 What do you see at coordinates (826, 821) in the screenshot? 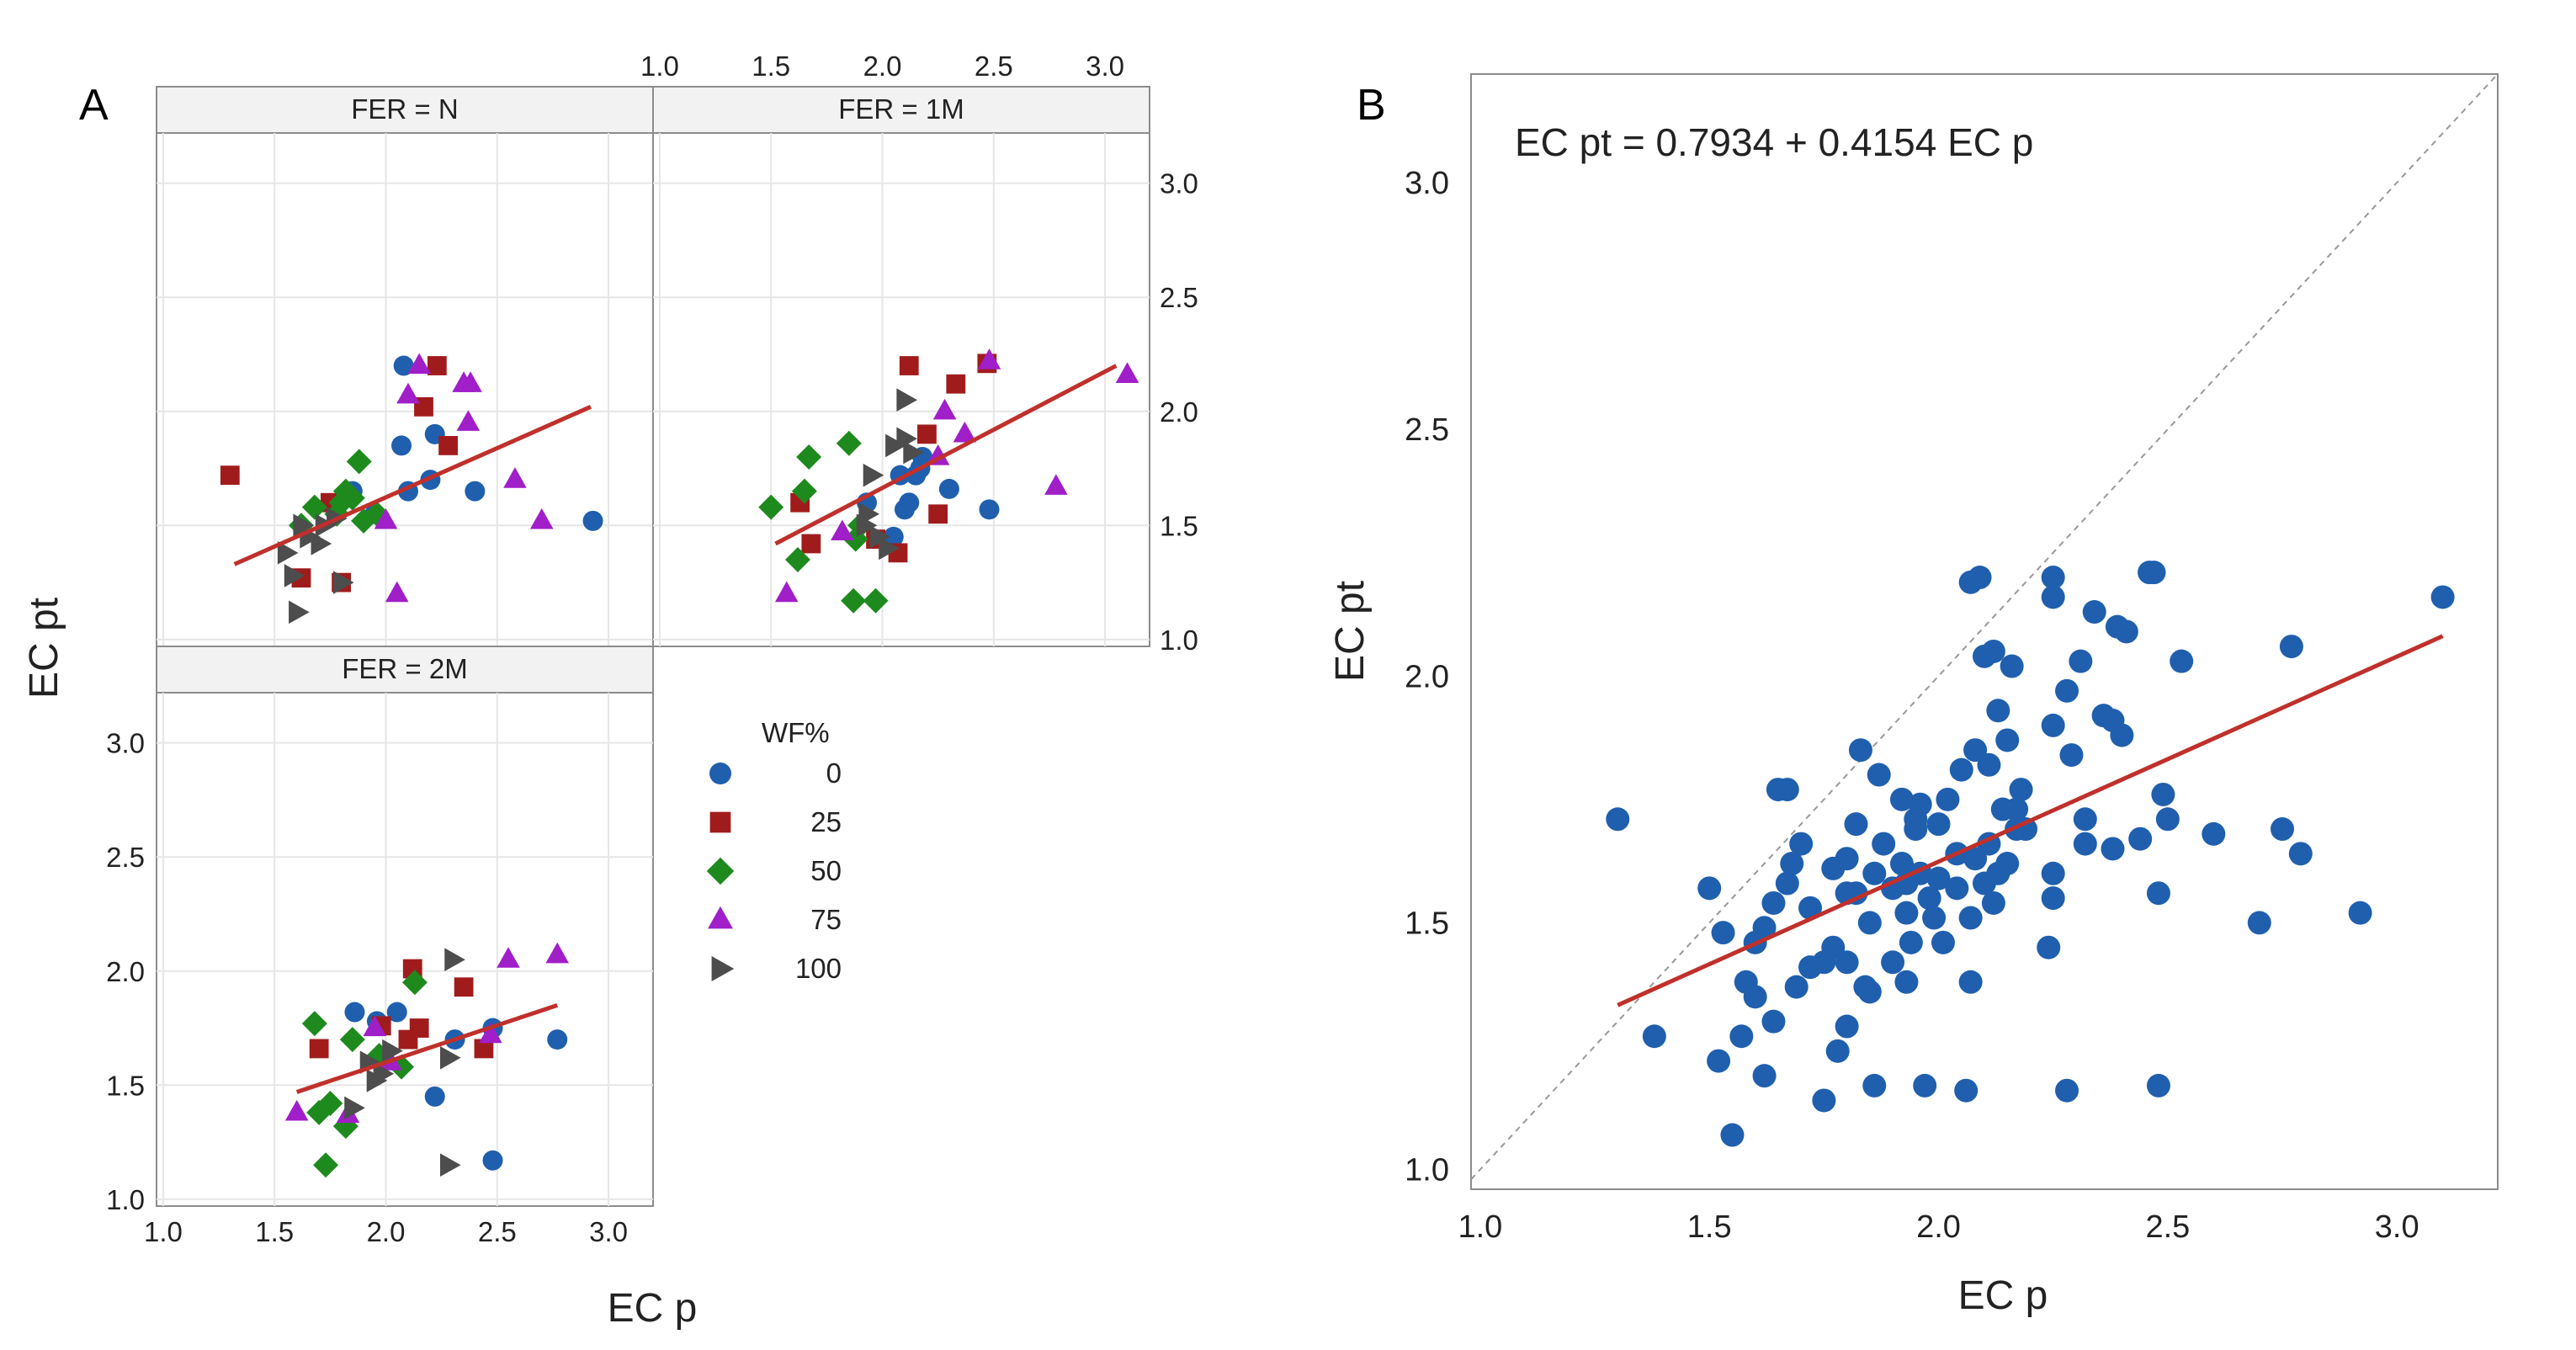
I see `legend-label: 25` at bounding box center [826, 821].